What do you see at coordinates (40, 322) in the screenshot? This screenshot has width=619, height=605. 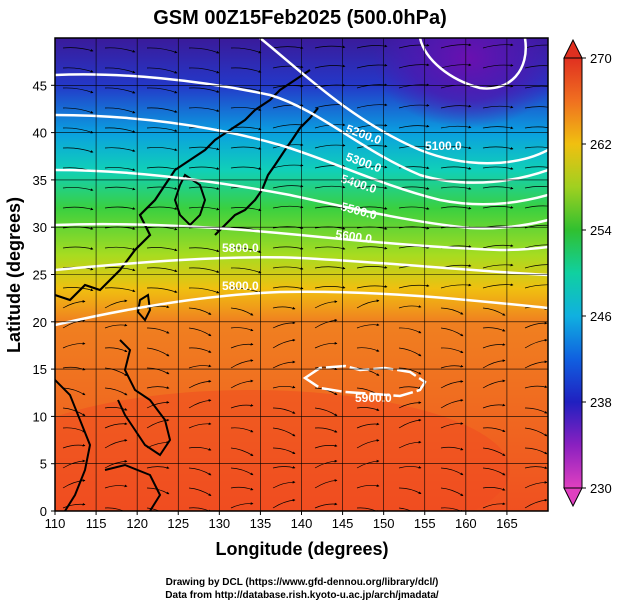 I see `y-tick-label: 20` at bounding box center [40, 322].